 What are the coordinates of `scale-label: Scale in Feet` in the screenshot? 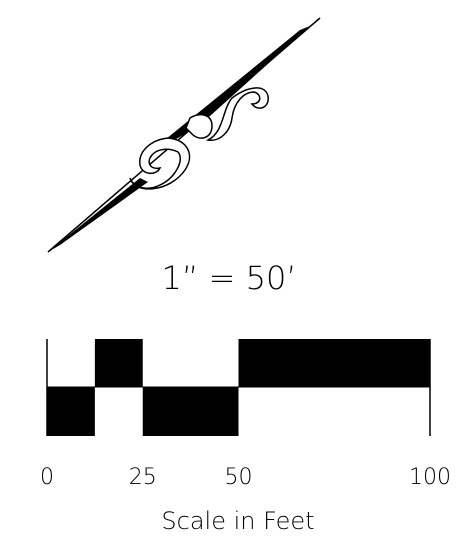 It's located at (237, 521).